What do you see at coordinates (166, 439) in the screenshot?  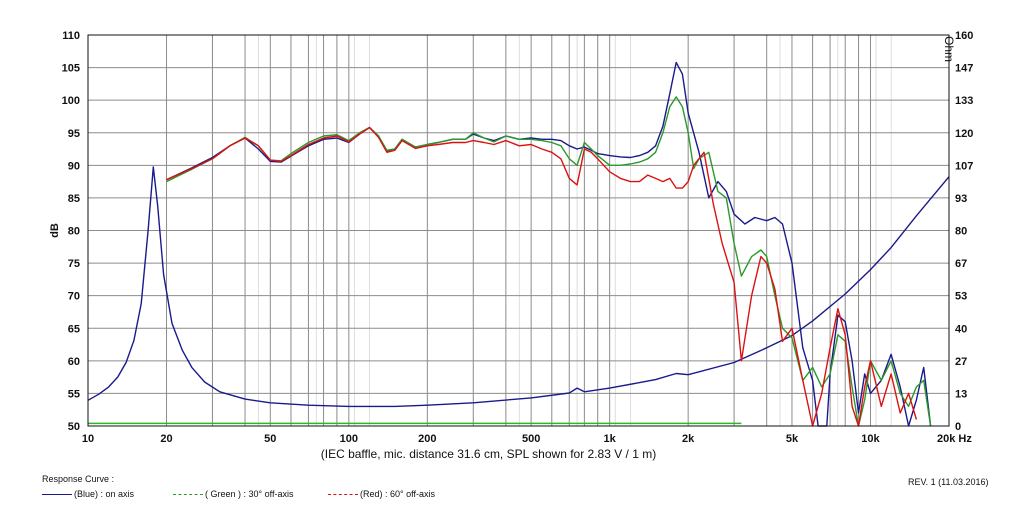 I see `x-tick-label: 20` at bounding box center [166, 439].